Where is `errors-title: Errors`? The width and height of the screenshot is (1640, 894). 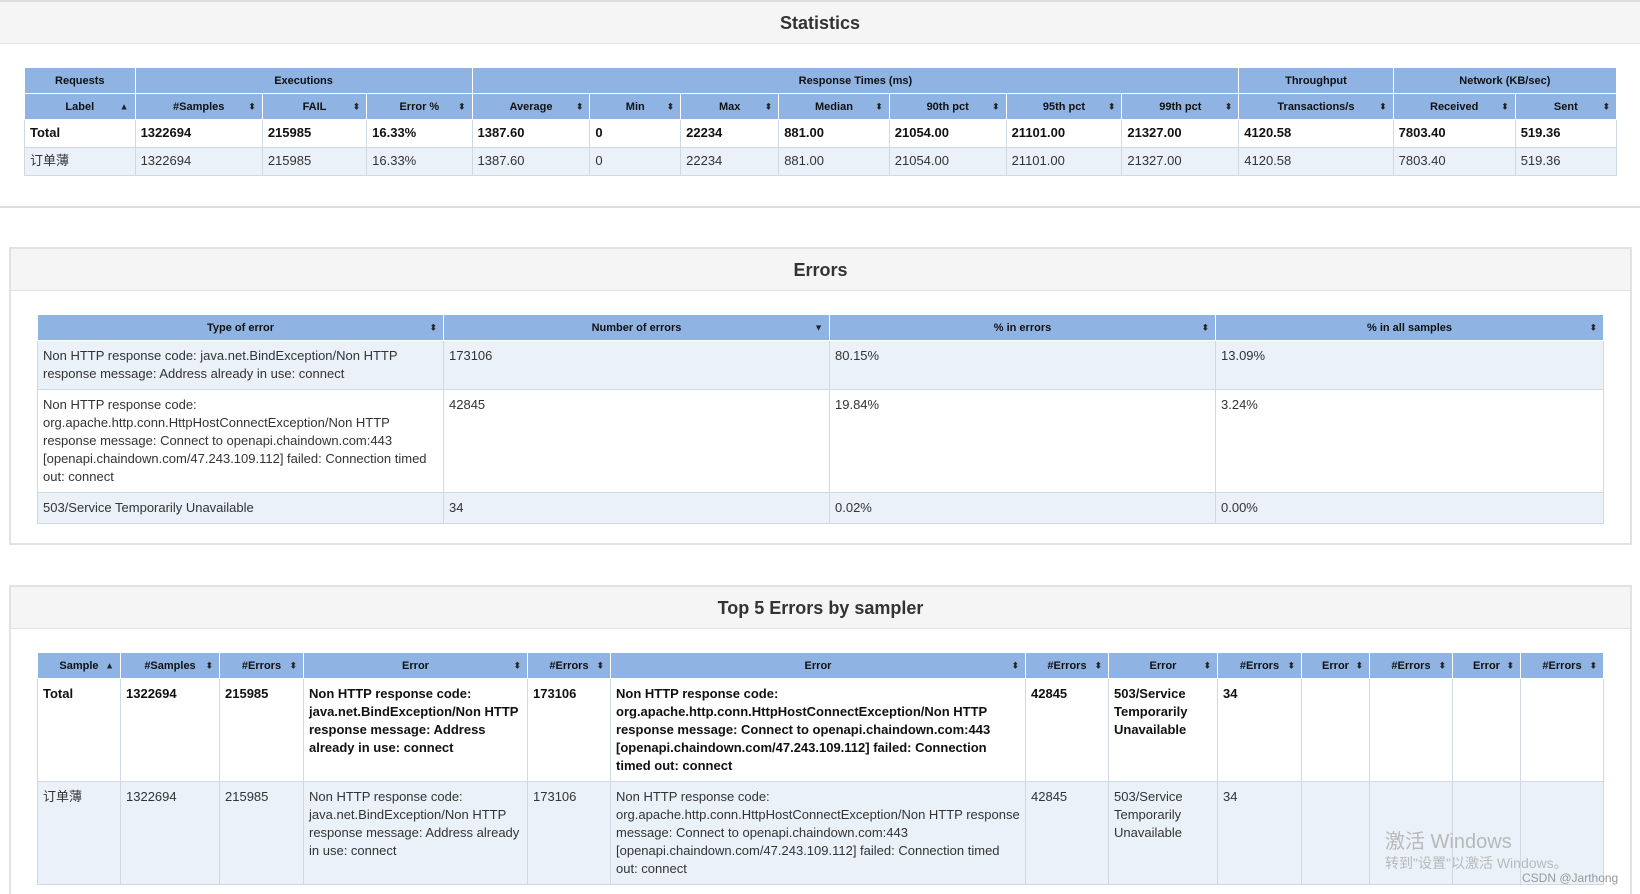 errors-title: Errors is located at coordinates (820, 270).